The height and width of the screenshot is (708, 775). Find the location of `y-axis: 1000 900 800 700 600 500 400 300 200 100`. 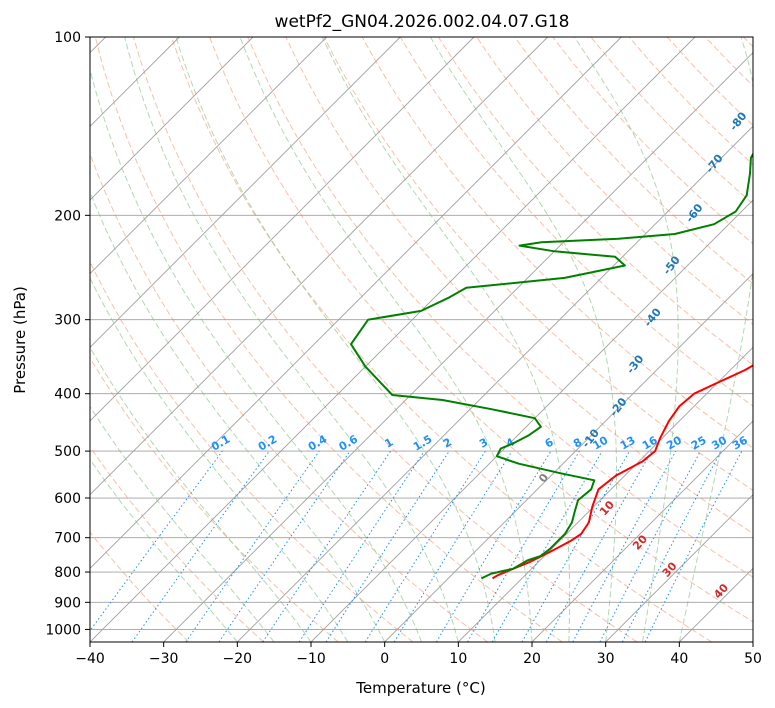

y-axis: 1000 900 800 700 600 500 400 300 200 100 is located at coordinates (67, 334).